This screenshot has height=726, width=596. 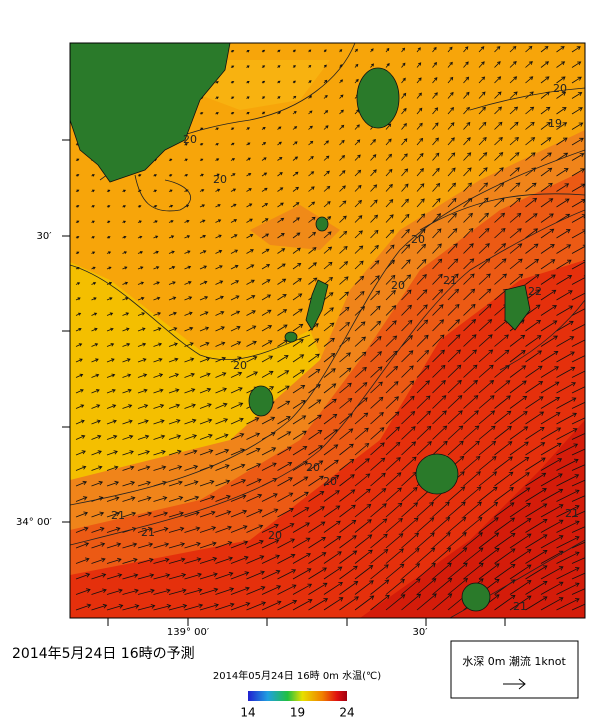 I want to click on lon-label: 139° 00′, so click(x=188, y=632).